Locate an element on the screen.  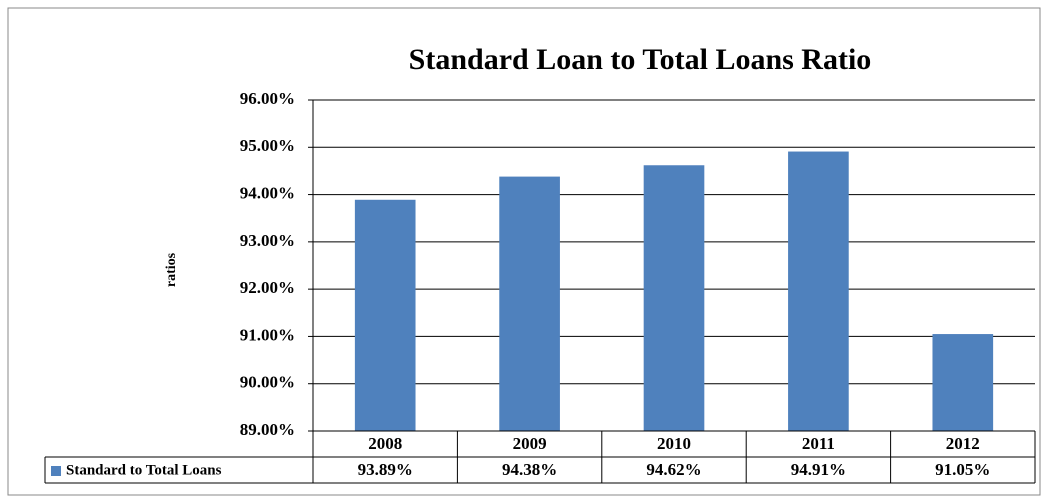
x-tick-label: 2012 is located at coordinates (963, 443).